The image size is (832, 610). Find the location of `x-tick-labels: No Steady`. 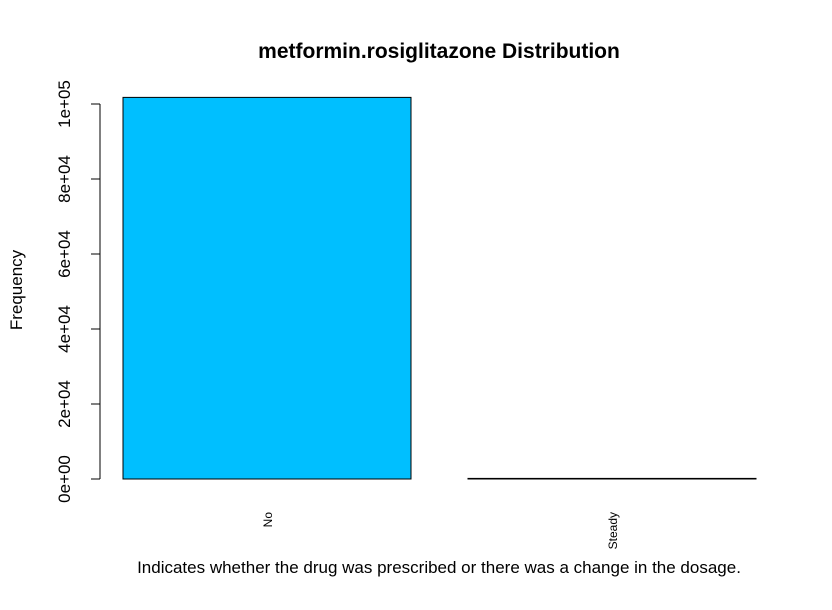

x-tick-labels: No Steady is located at coordinates (440, 531).